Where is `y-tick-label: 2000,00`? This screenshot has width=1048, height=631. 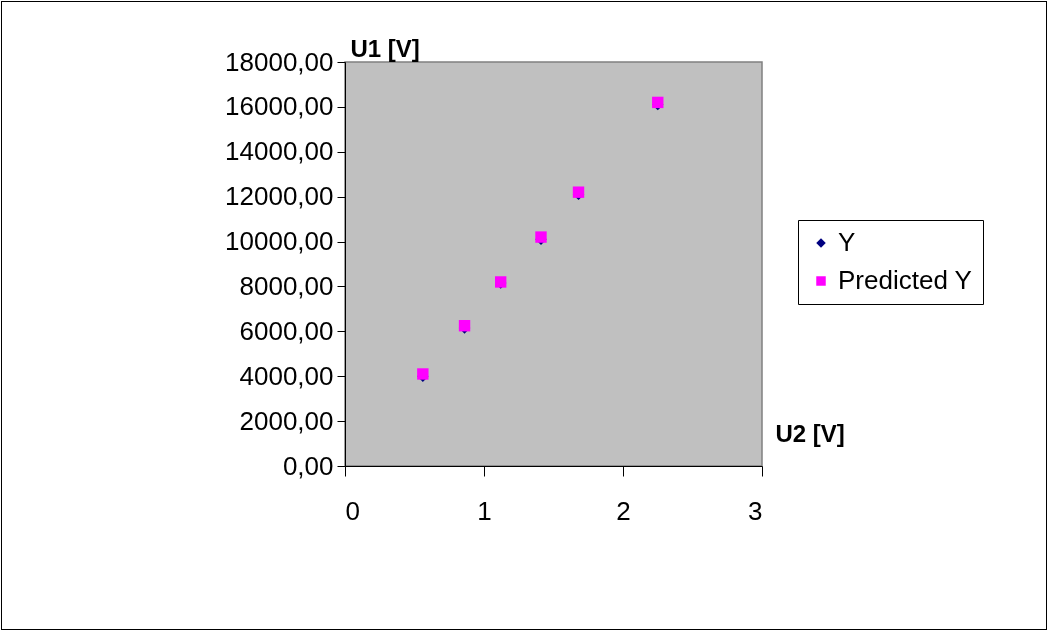
y-tick-label: 2000,00 is located at coordinates (286, 420).